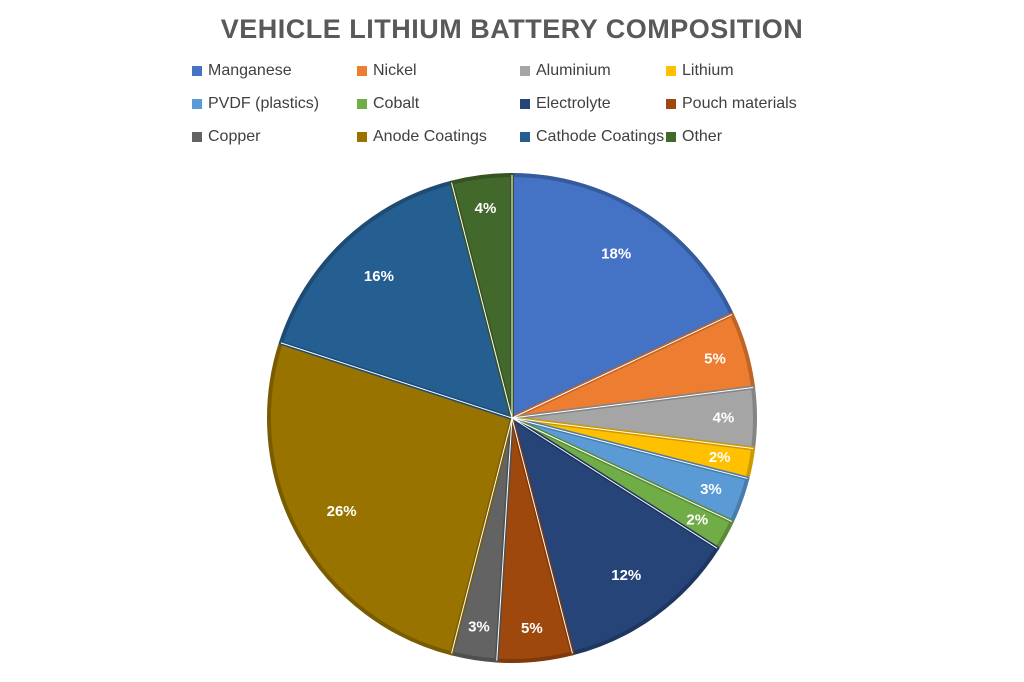 This screenshot has width=1024, height=682. What do you see at coordinates (708, 70) in the screenshot?
I see `legend-label: Lithium` at bounding box center [708, 70].